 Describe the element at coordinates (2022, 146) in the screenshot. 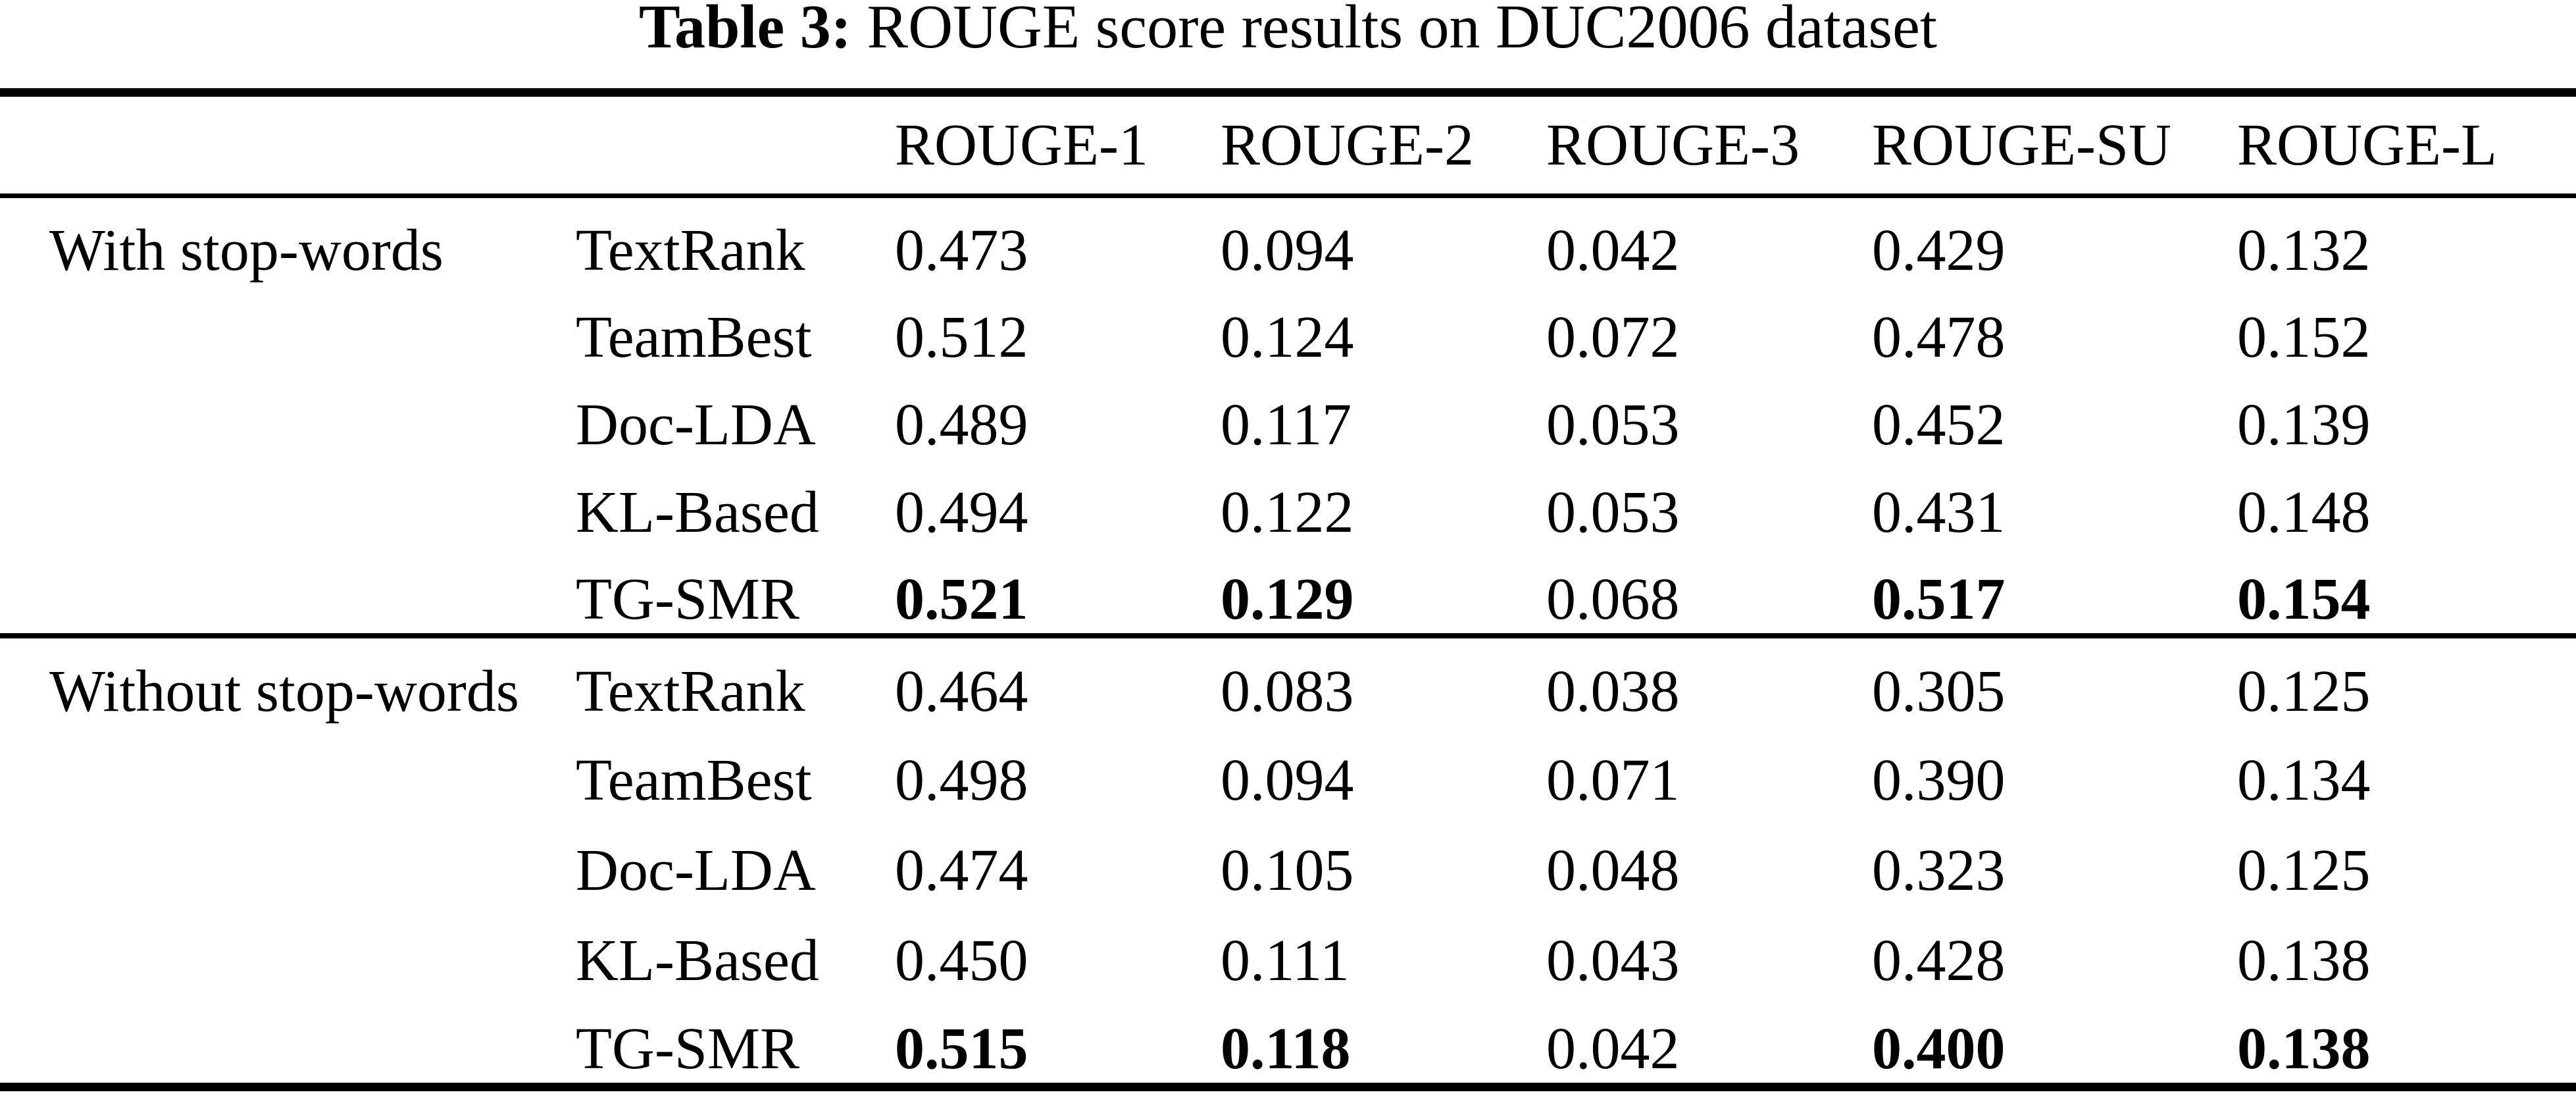

I see `column-header-rouge-su: ROUGE-SU` at that location.